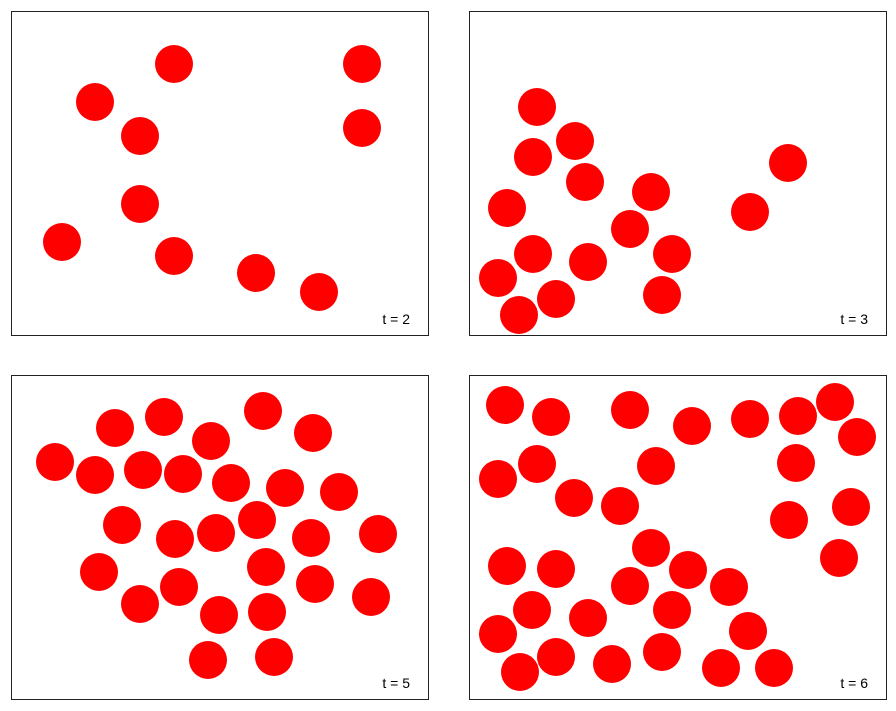 This screenshot has height=711, width=896. Describe the element at coordinates (854, 319) in the screenshot. I see `time-label: t = 3` at that location.